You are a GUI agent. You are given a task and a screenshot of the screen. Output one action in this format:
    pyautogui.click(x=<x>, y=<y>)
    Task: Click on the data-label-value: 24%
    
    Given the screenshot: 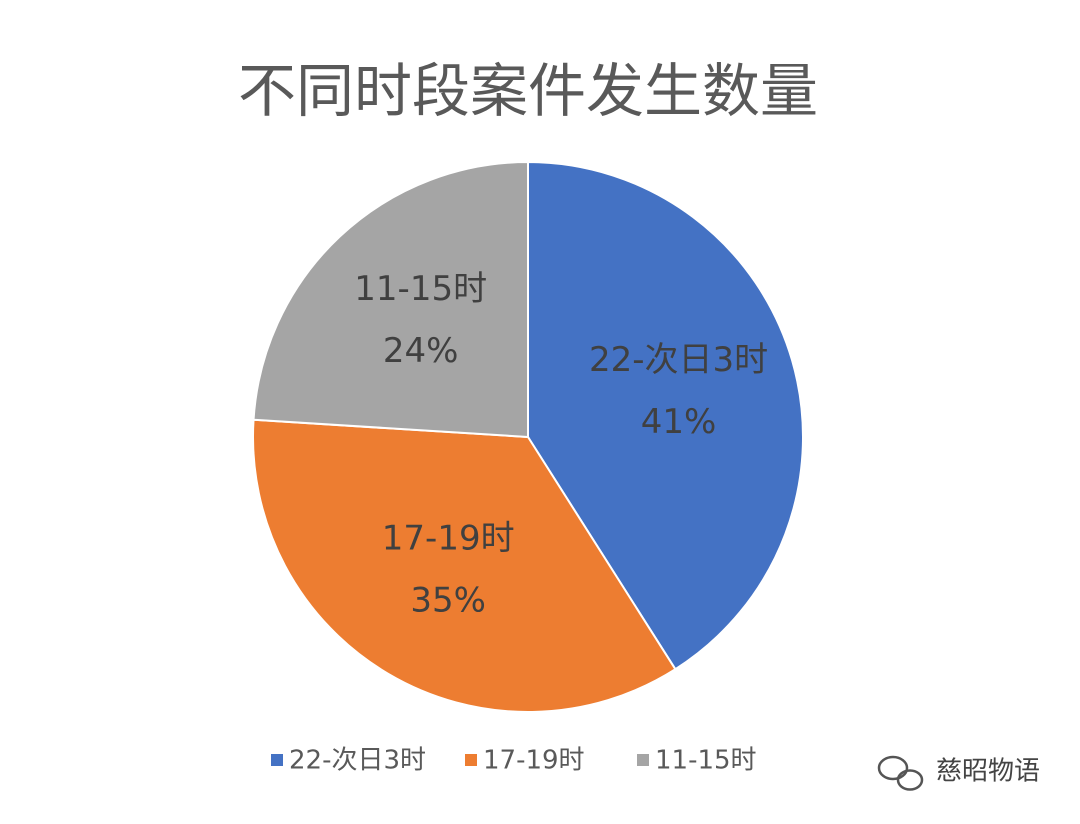 What is the action you would take?
    pyautogui.click(x=421, y=351)
    